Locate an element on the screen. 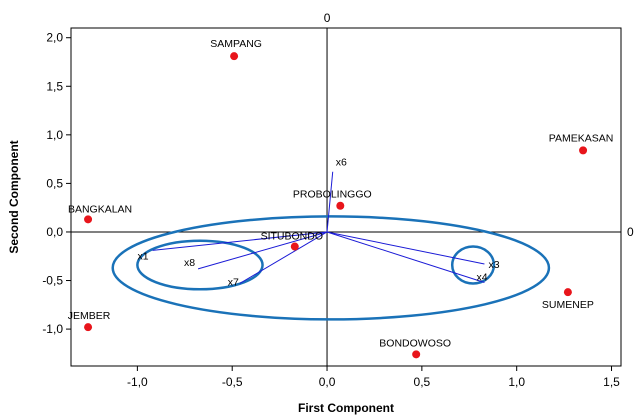 Image resolution: width=642 pixels, height=418 pixels. vector-label-x4: x4 is located at coordinates (481, 277).